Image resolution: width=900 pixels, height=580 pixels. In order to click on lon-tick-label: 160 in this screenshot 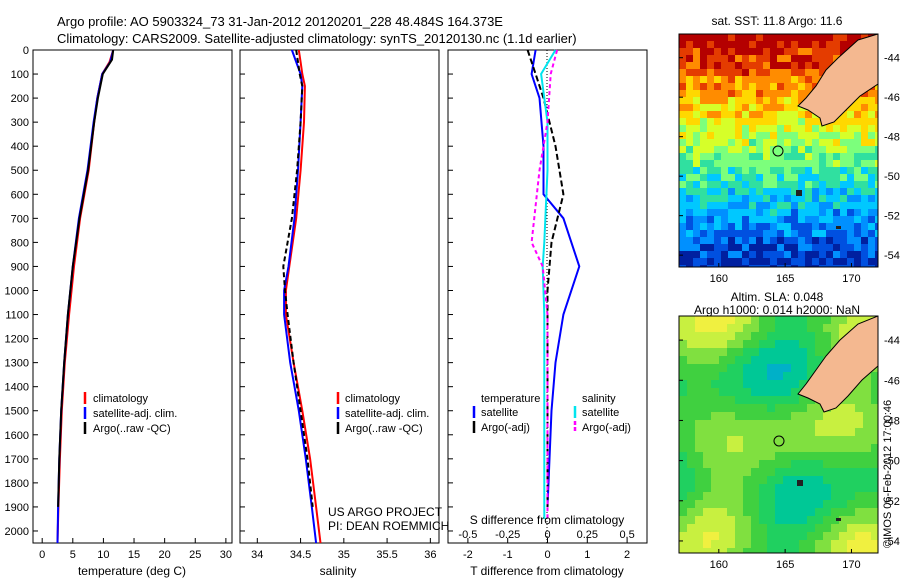, I will do `click(719, 565)`.